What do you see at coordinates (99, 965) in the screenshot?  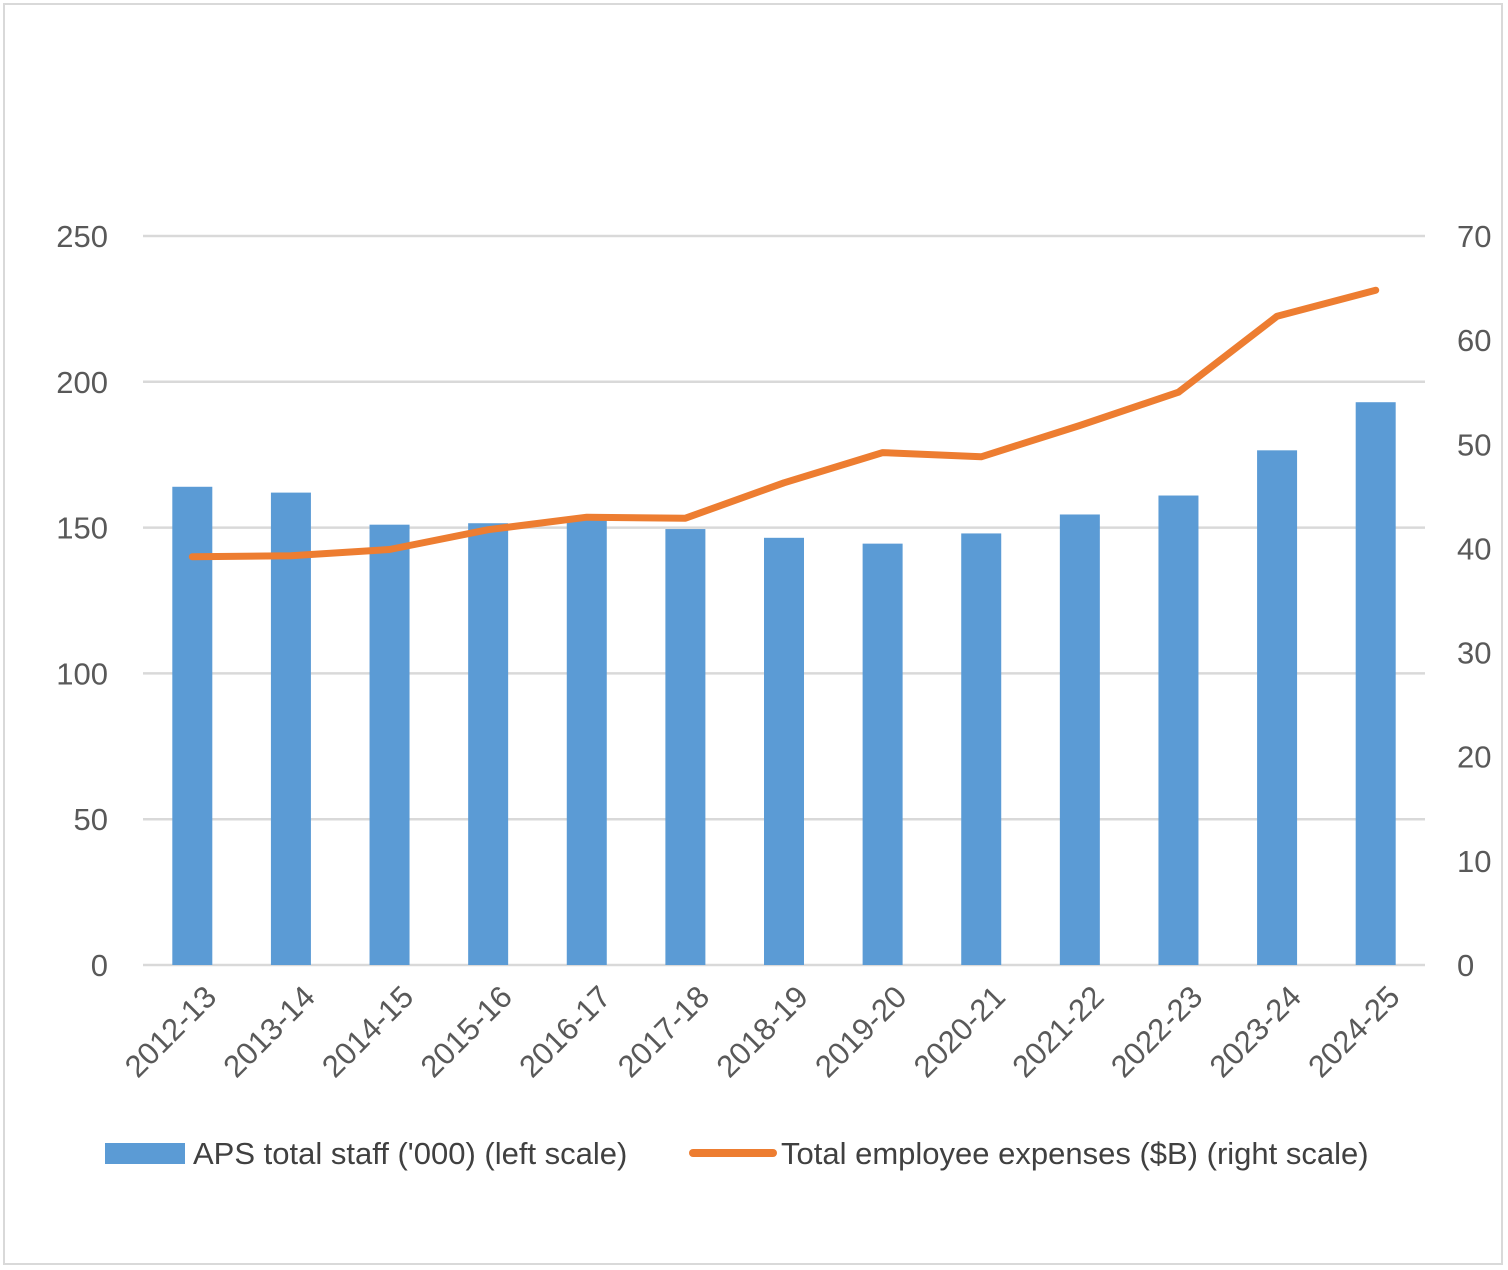 I see `left-axis-tick-label: 0` at bounding box center [99, 965].